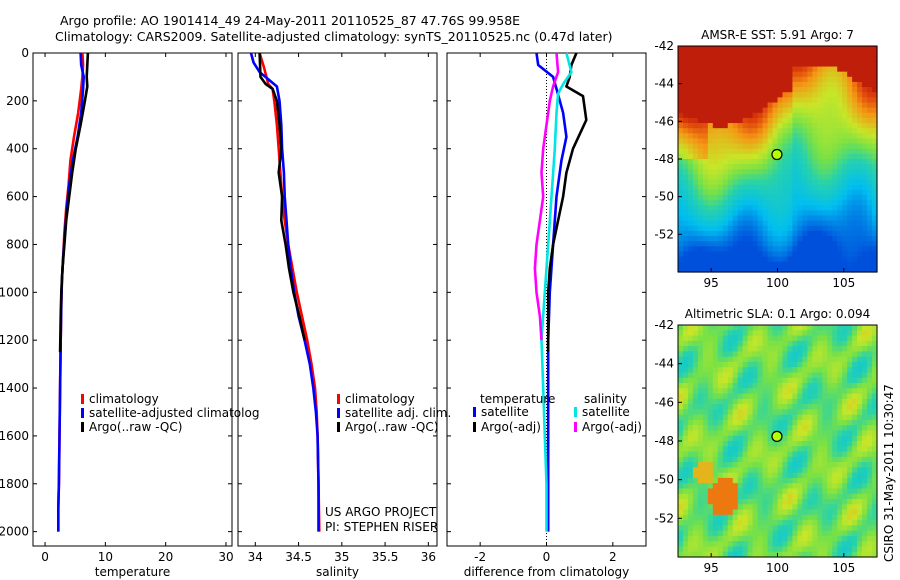 This screenshot has width=900, height=580. I want to click on float-position-marker, so click(777, 436).